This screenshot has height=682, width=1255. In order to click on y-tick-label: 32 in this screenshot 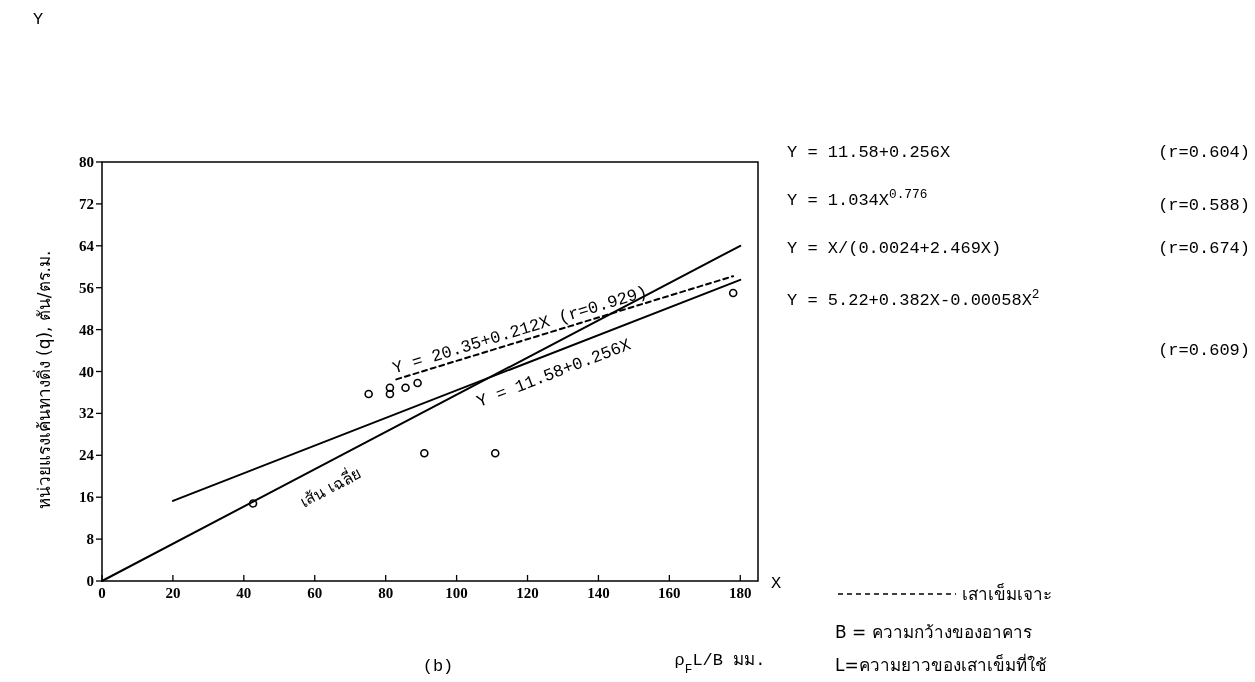, I will do `click(86, 413)`.